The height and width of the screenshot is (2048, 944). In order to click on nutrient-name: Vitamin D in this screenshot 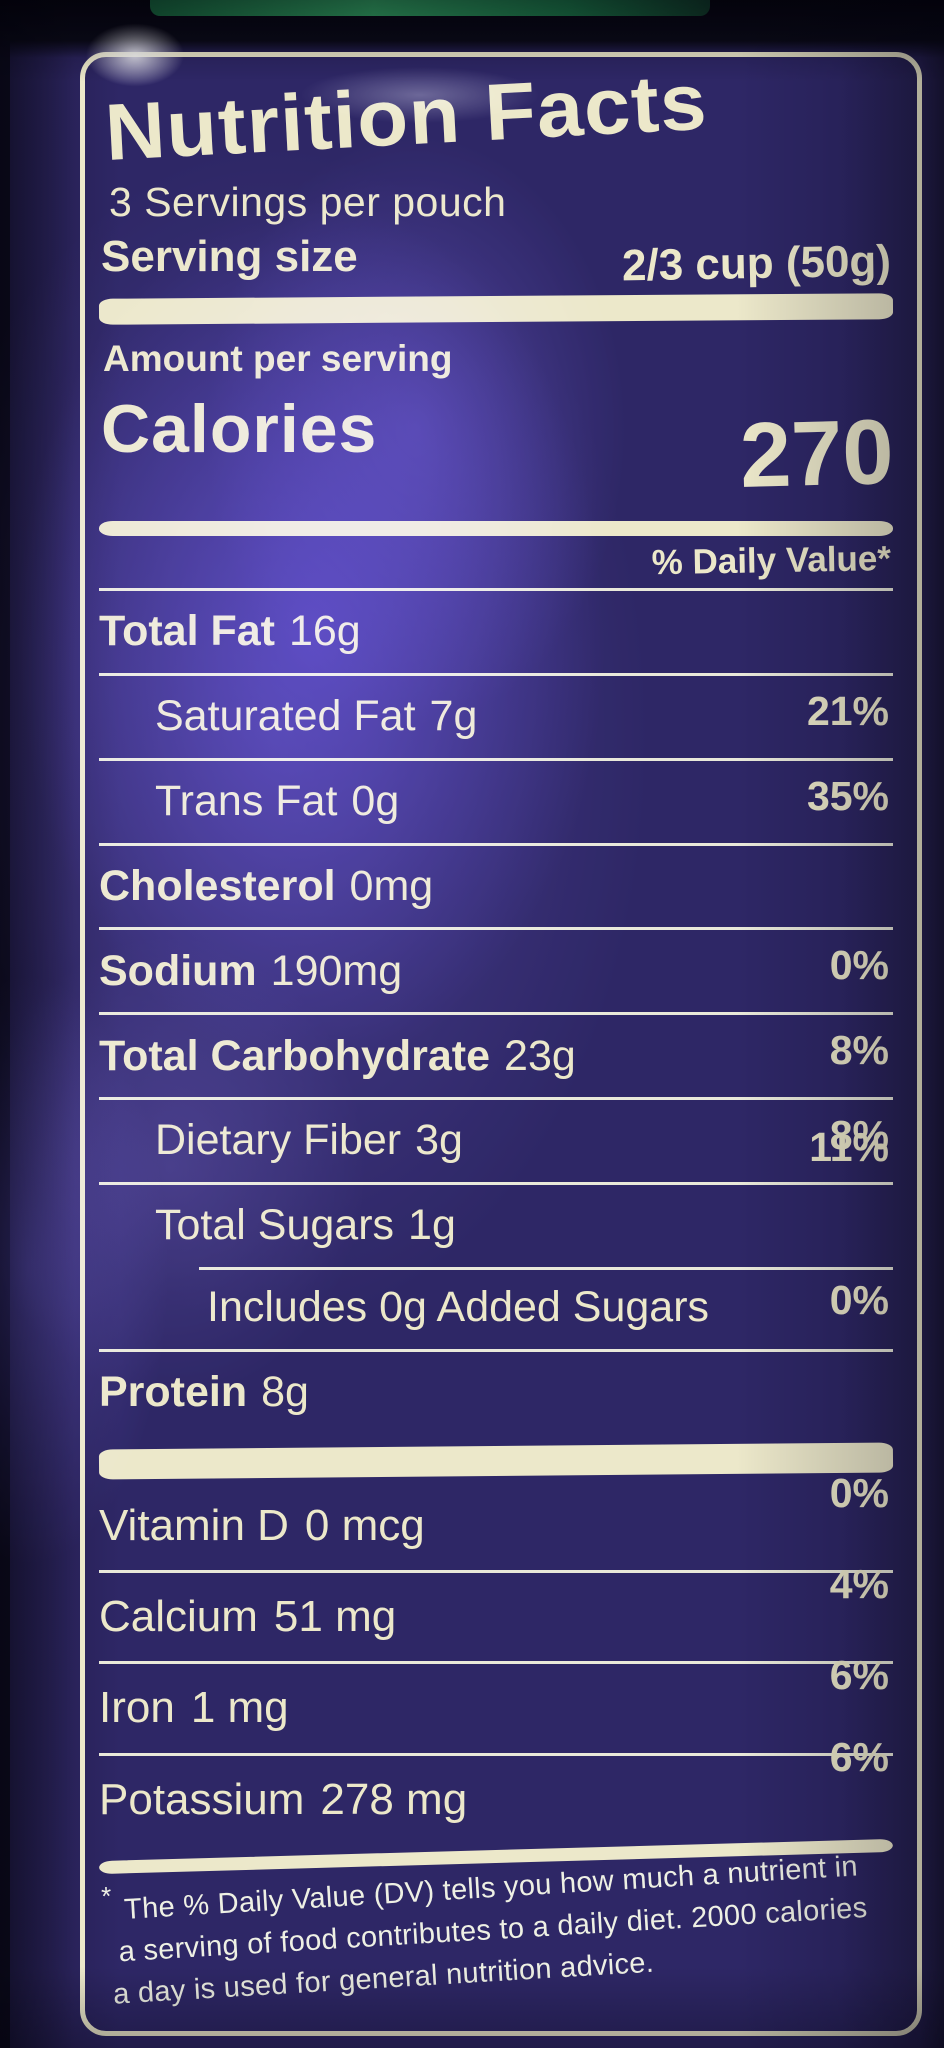, I will do `click(194, 1525)`.